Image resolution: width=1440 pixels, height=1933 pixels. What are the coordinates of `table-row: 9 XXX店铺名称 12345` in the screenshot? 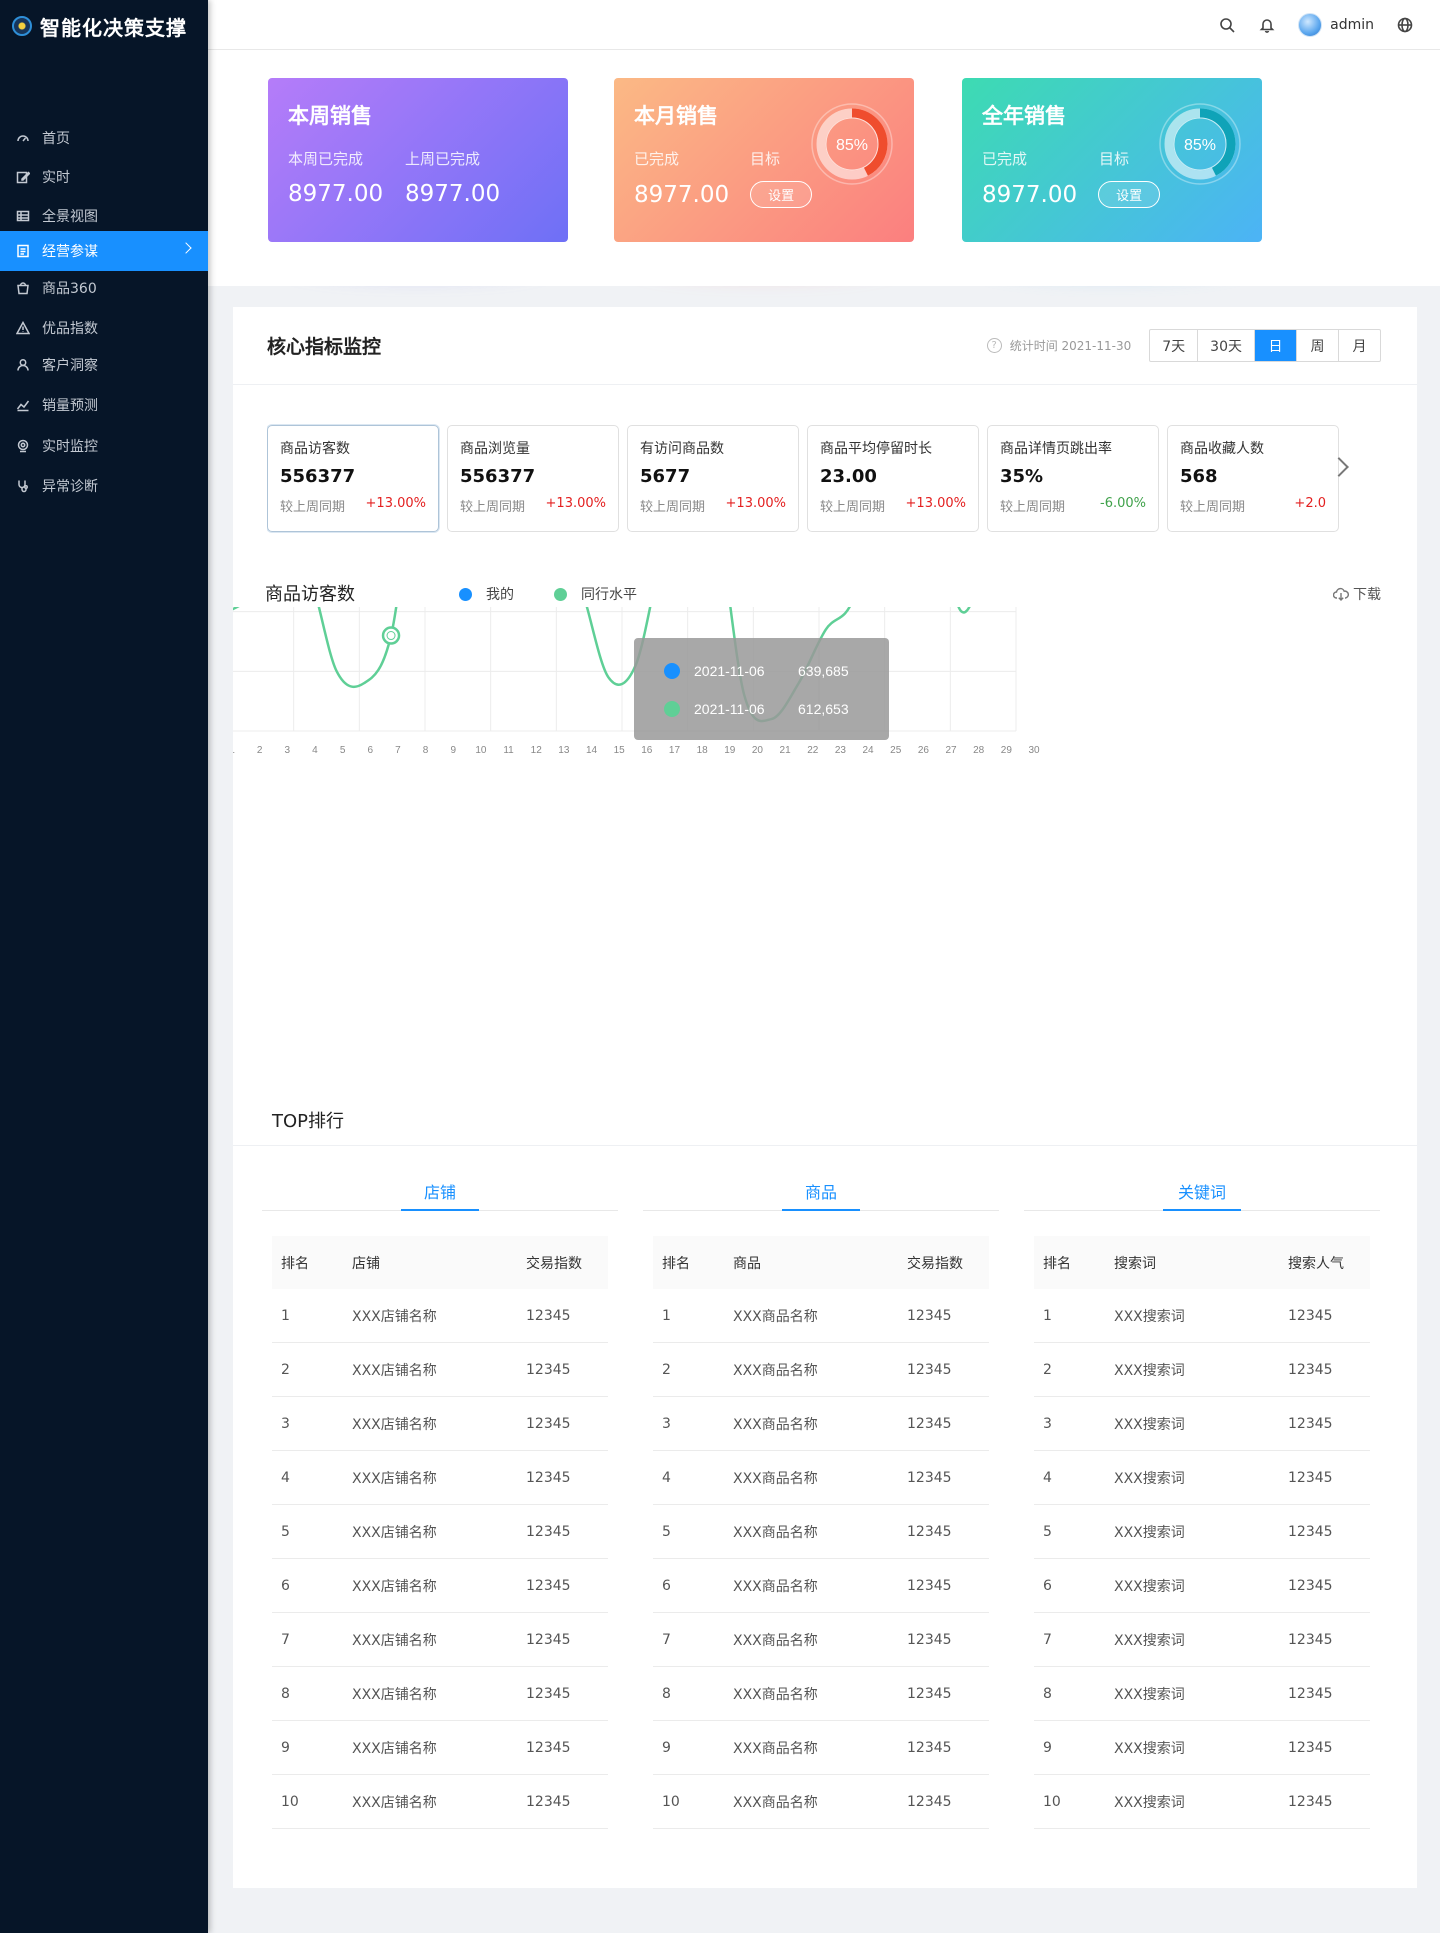 It's located at (440, 1748).